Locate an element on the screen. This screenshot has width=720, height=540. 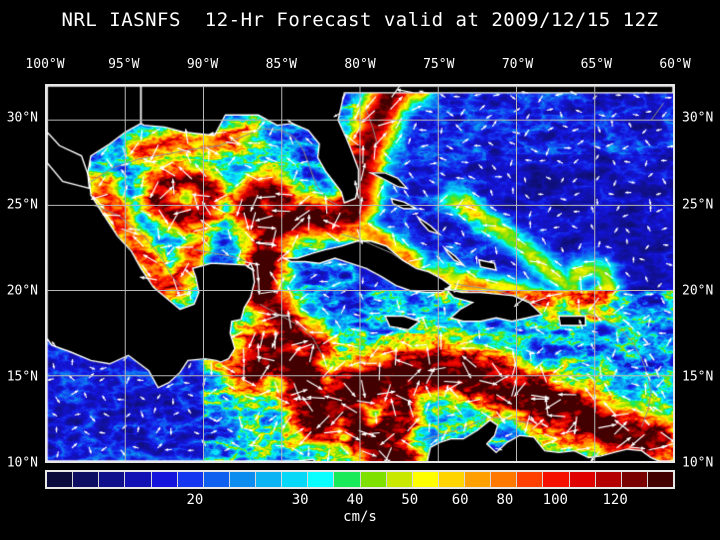
latitude-tick-right-25N: 25°N is located at coordinates (698, 205).